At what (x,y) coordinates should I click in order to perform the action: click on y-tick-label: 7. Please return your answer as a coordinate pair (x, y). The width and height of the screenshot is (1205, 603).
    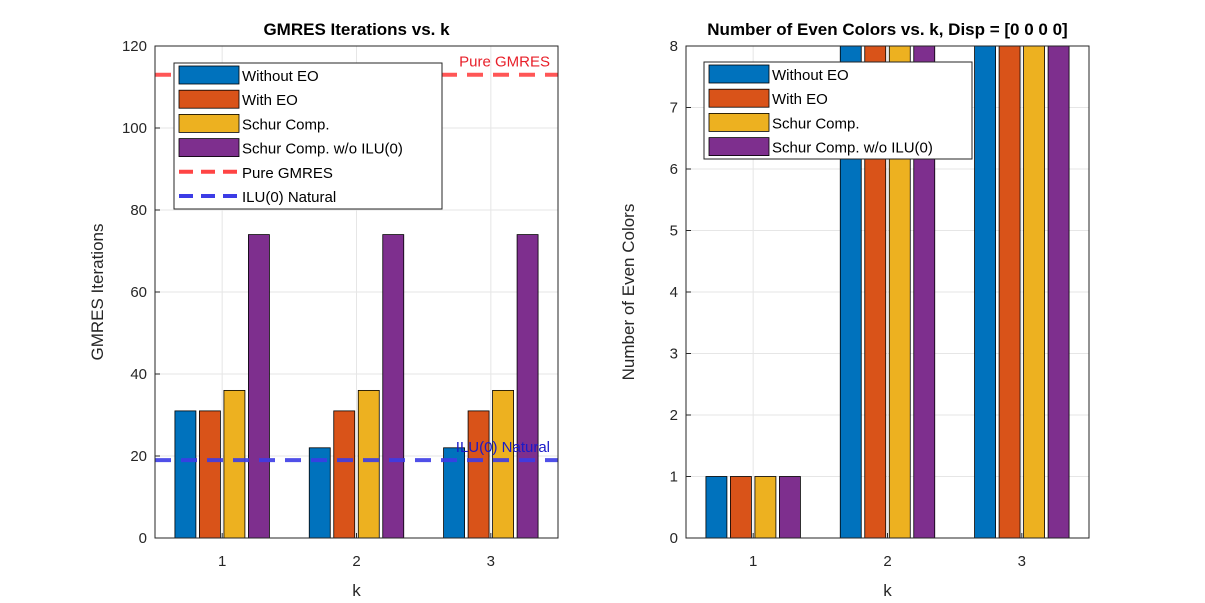
    Looking at the image, I should click on (674, 108).